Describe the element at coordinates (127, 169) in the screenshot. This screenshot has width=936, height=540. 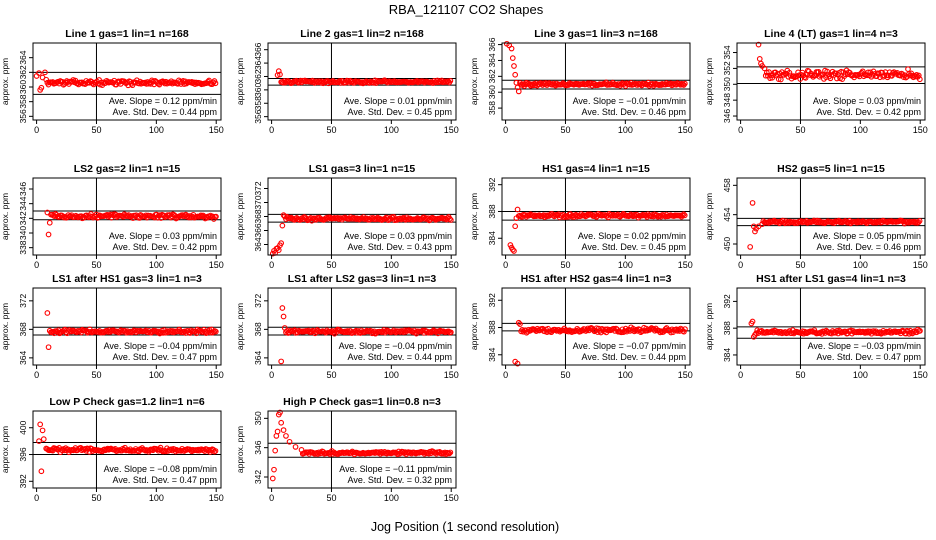
I see `panel-title: LS2 gas=2 lin=1 n=15` at that location.